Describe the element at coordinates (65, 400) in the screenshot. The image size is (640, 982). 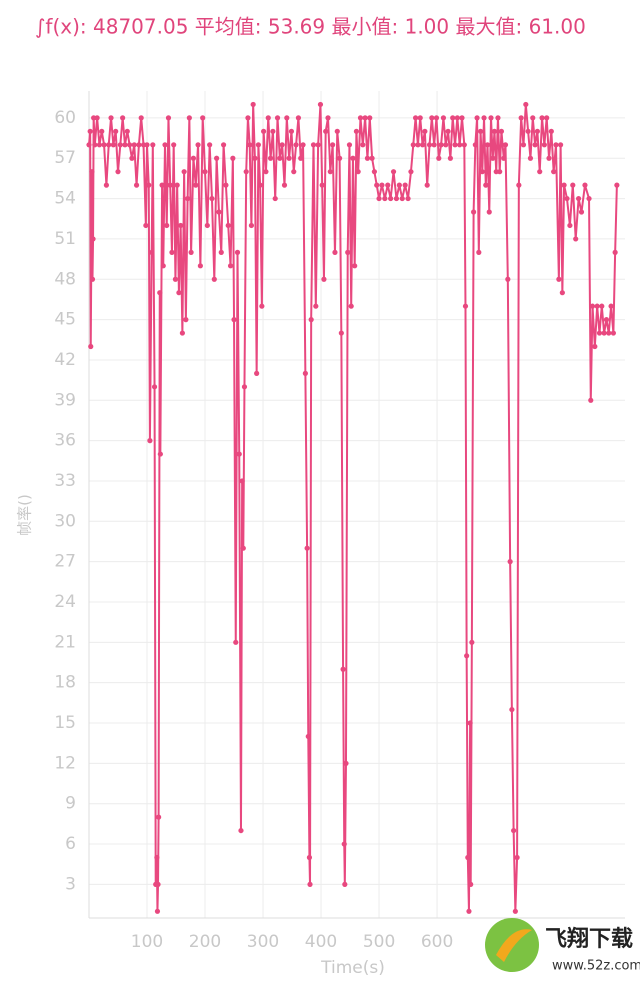
I see `y-tick-label: 39` at that location.